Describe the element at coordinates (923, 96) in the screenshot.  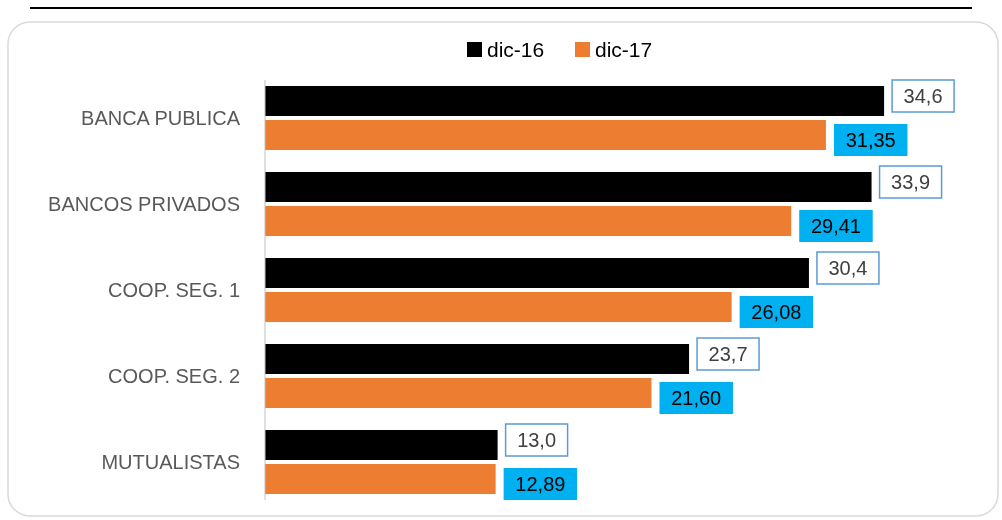
I see `data-label: 34,6` at that location.